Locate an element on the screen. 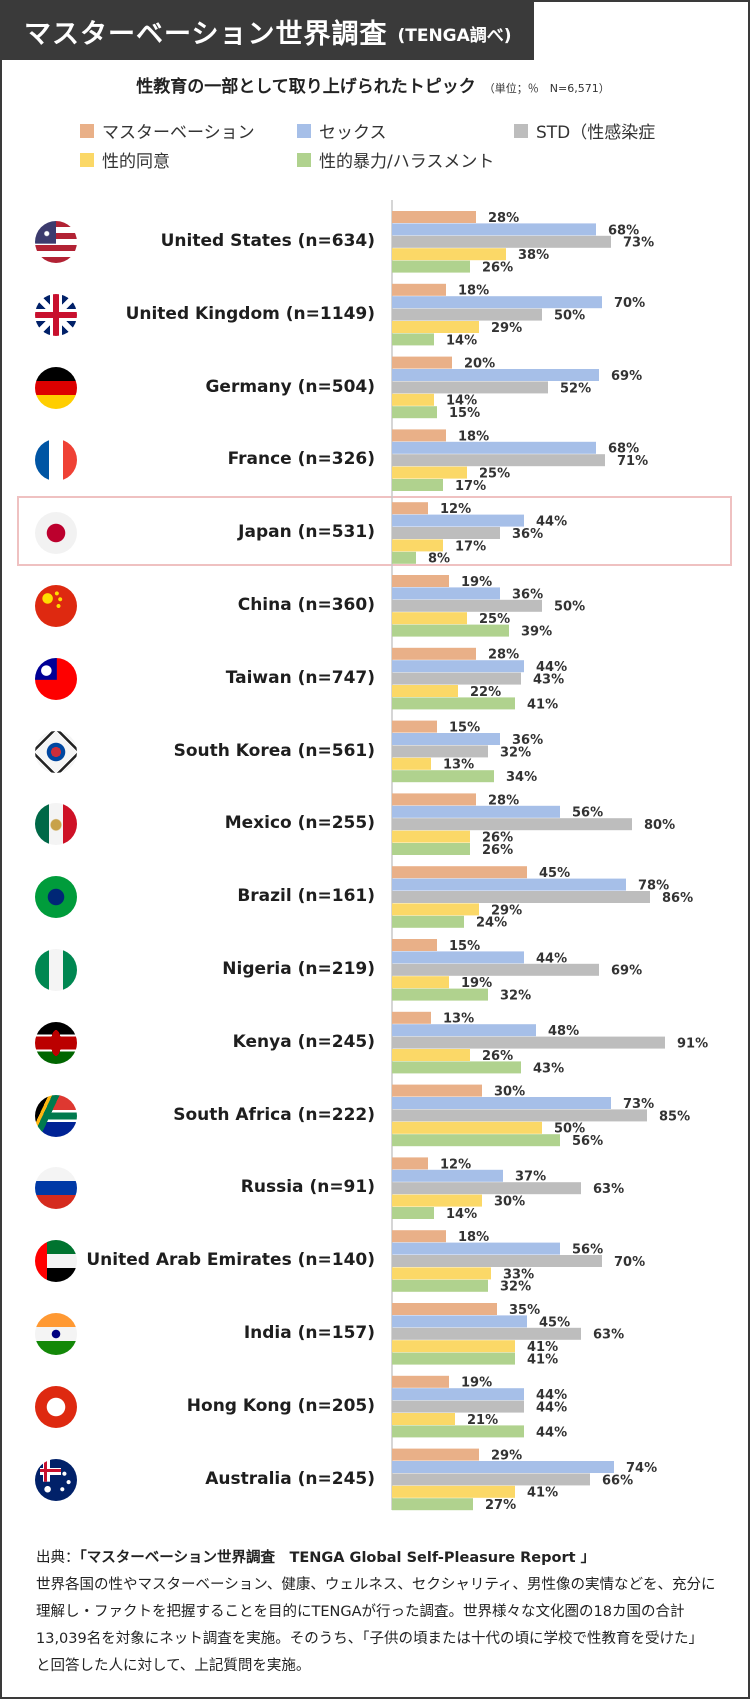  data-label: 91% is located at coordinates (692, 1044).